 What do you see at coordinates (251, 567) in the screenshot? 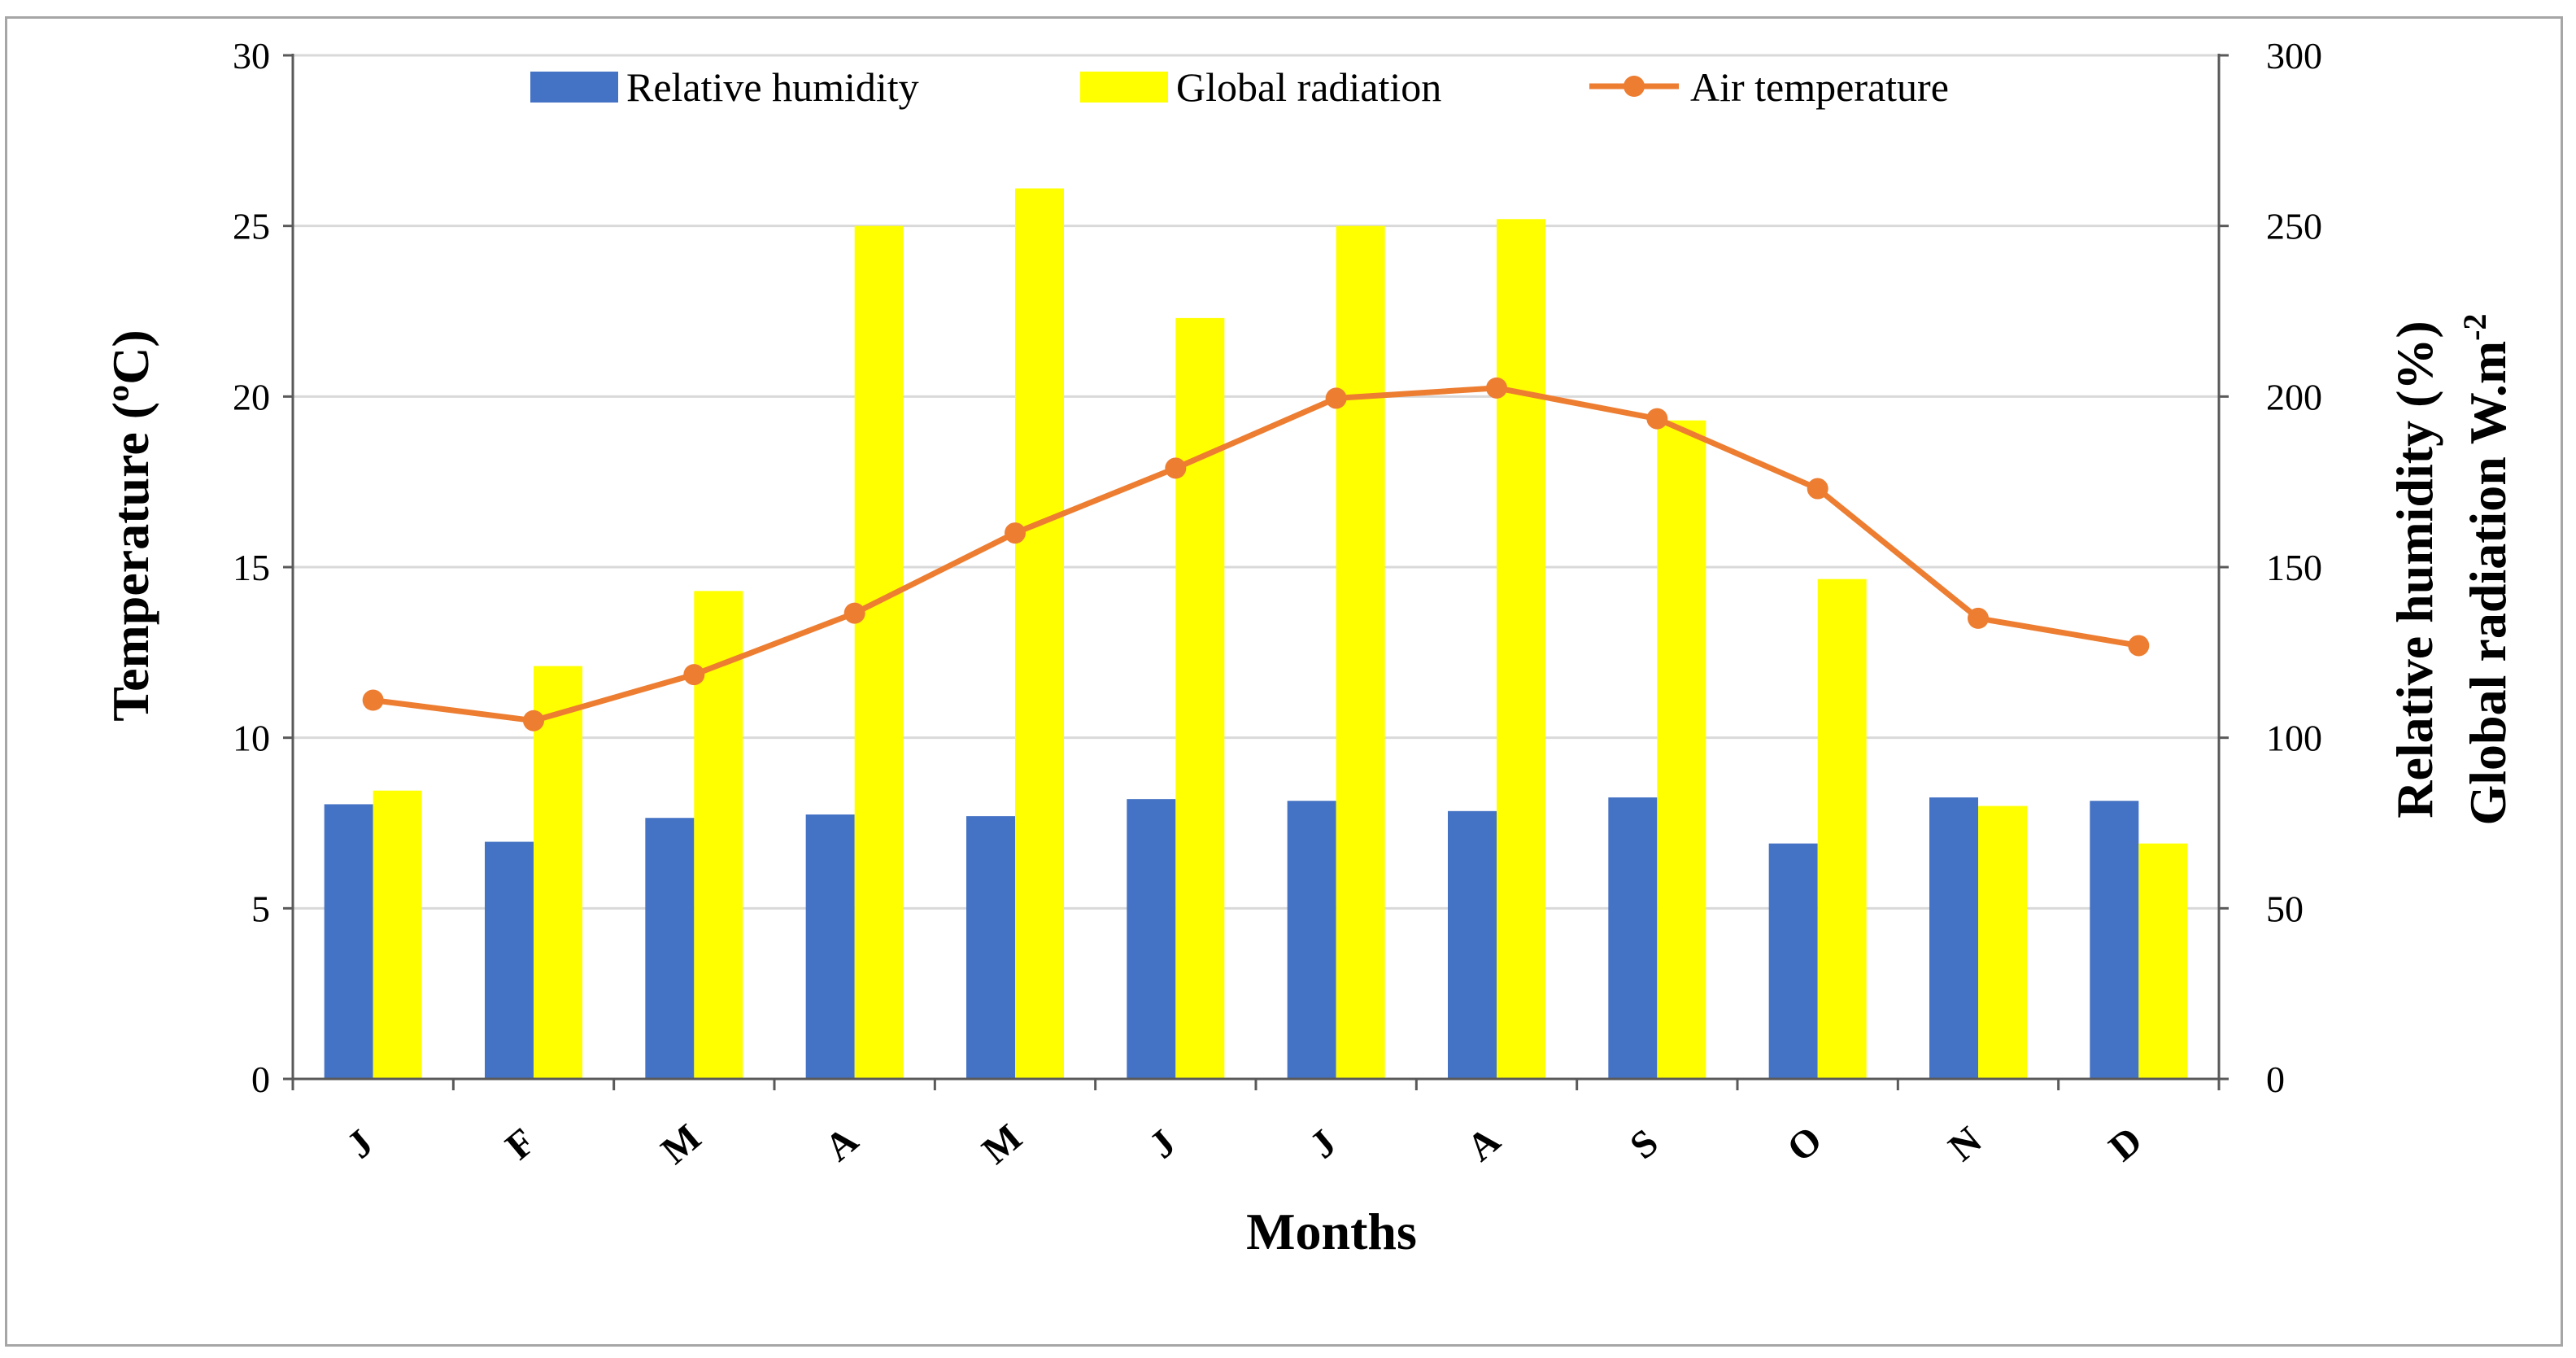
I see `y-tick-left: 15` at bounding box center [251, 567].